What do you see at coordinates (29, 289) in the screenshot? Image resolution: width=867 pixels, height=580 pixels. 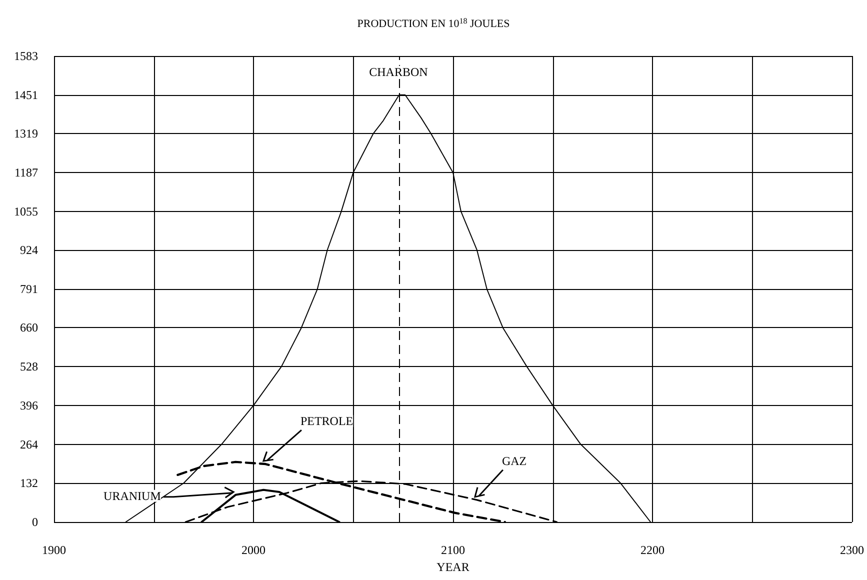 I see `y-tick-label: 791` at bounding box center [29, 289].